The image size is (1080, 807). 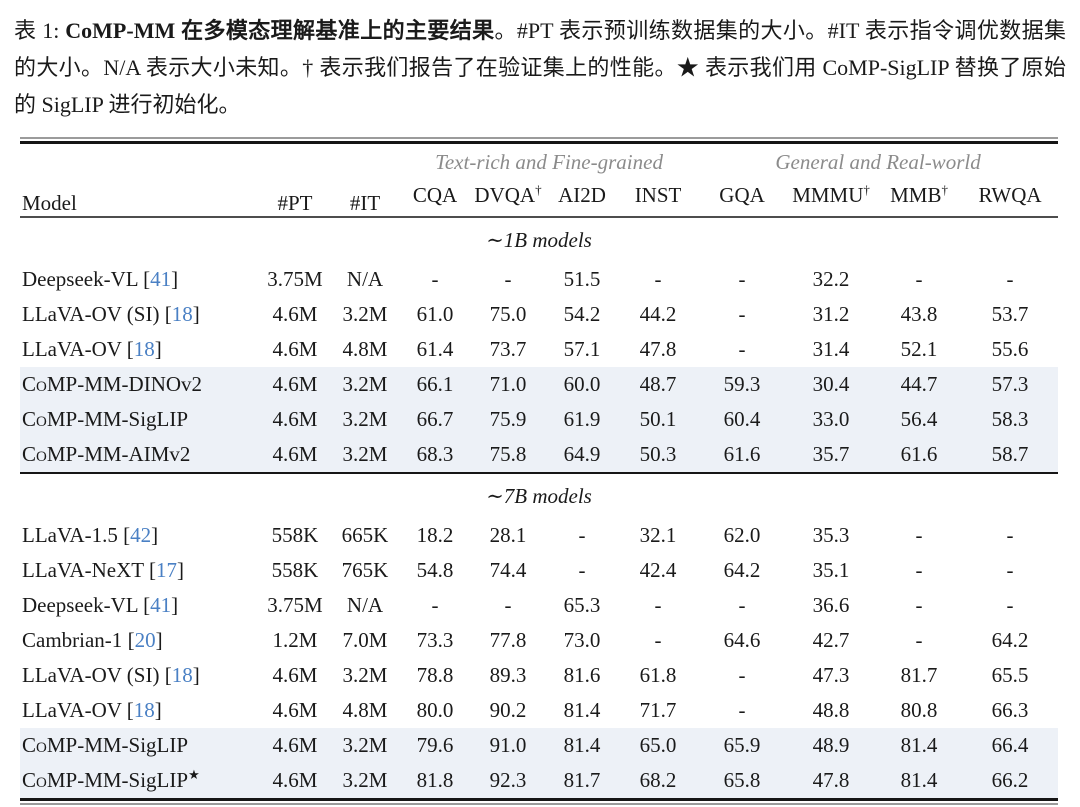 What do you see at coordinates (1010, 675) in the screenshot?
I see `cell-rwqa: 65.5` at bounding box center [1010, 675].